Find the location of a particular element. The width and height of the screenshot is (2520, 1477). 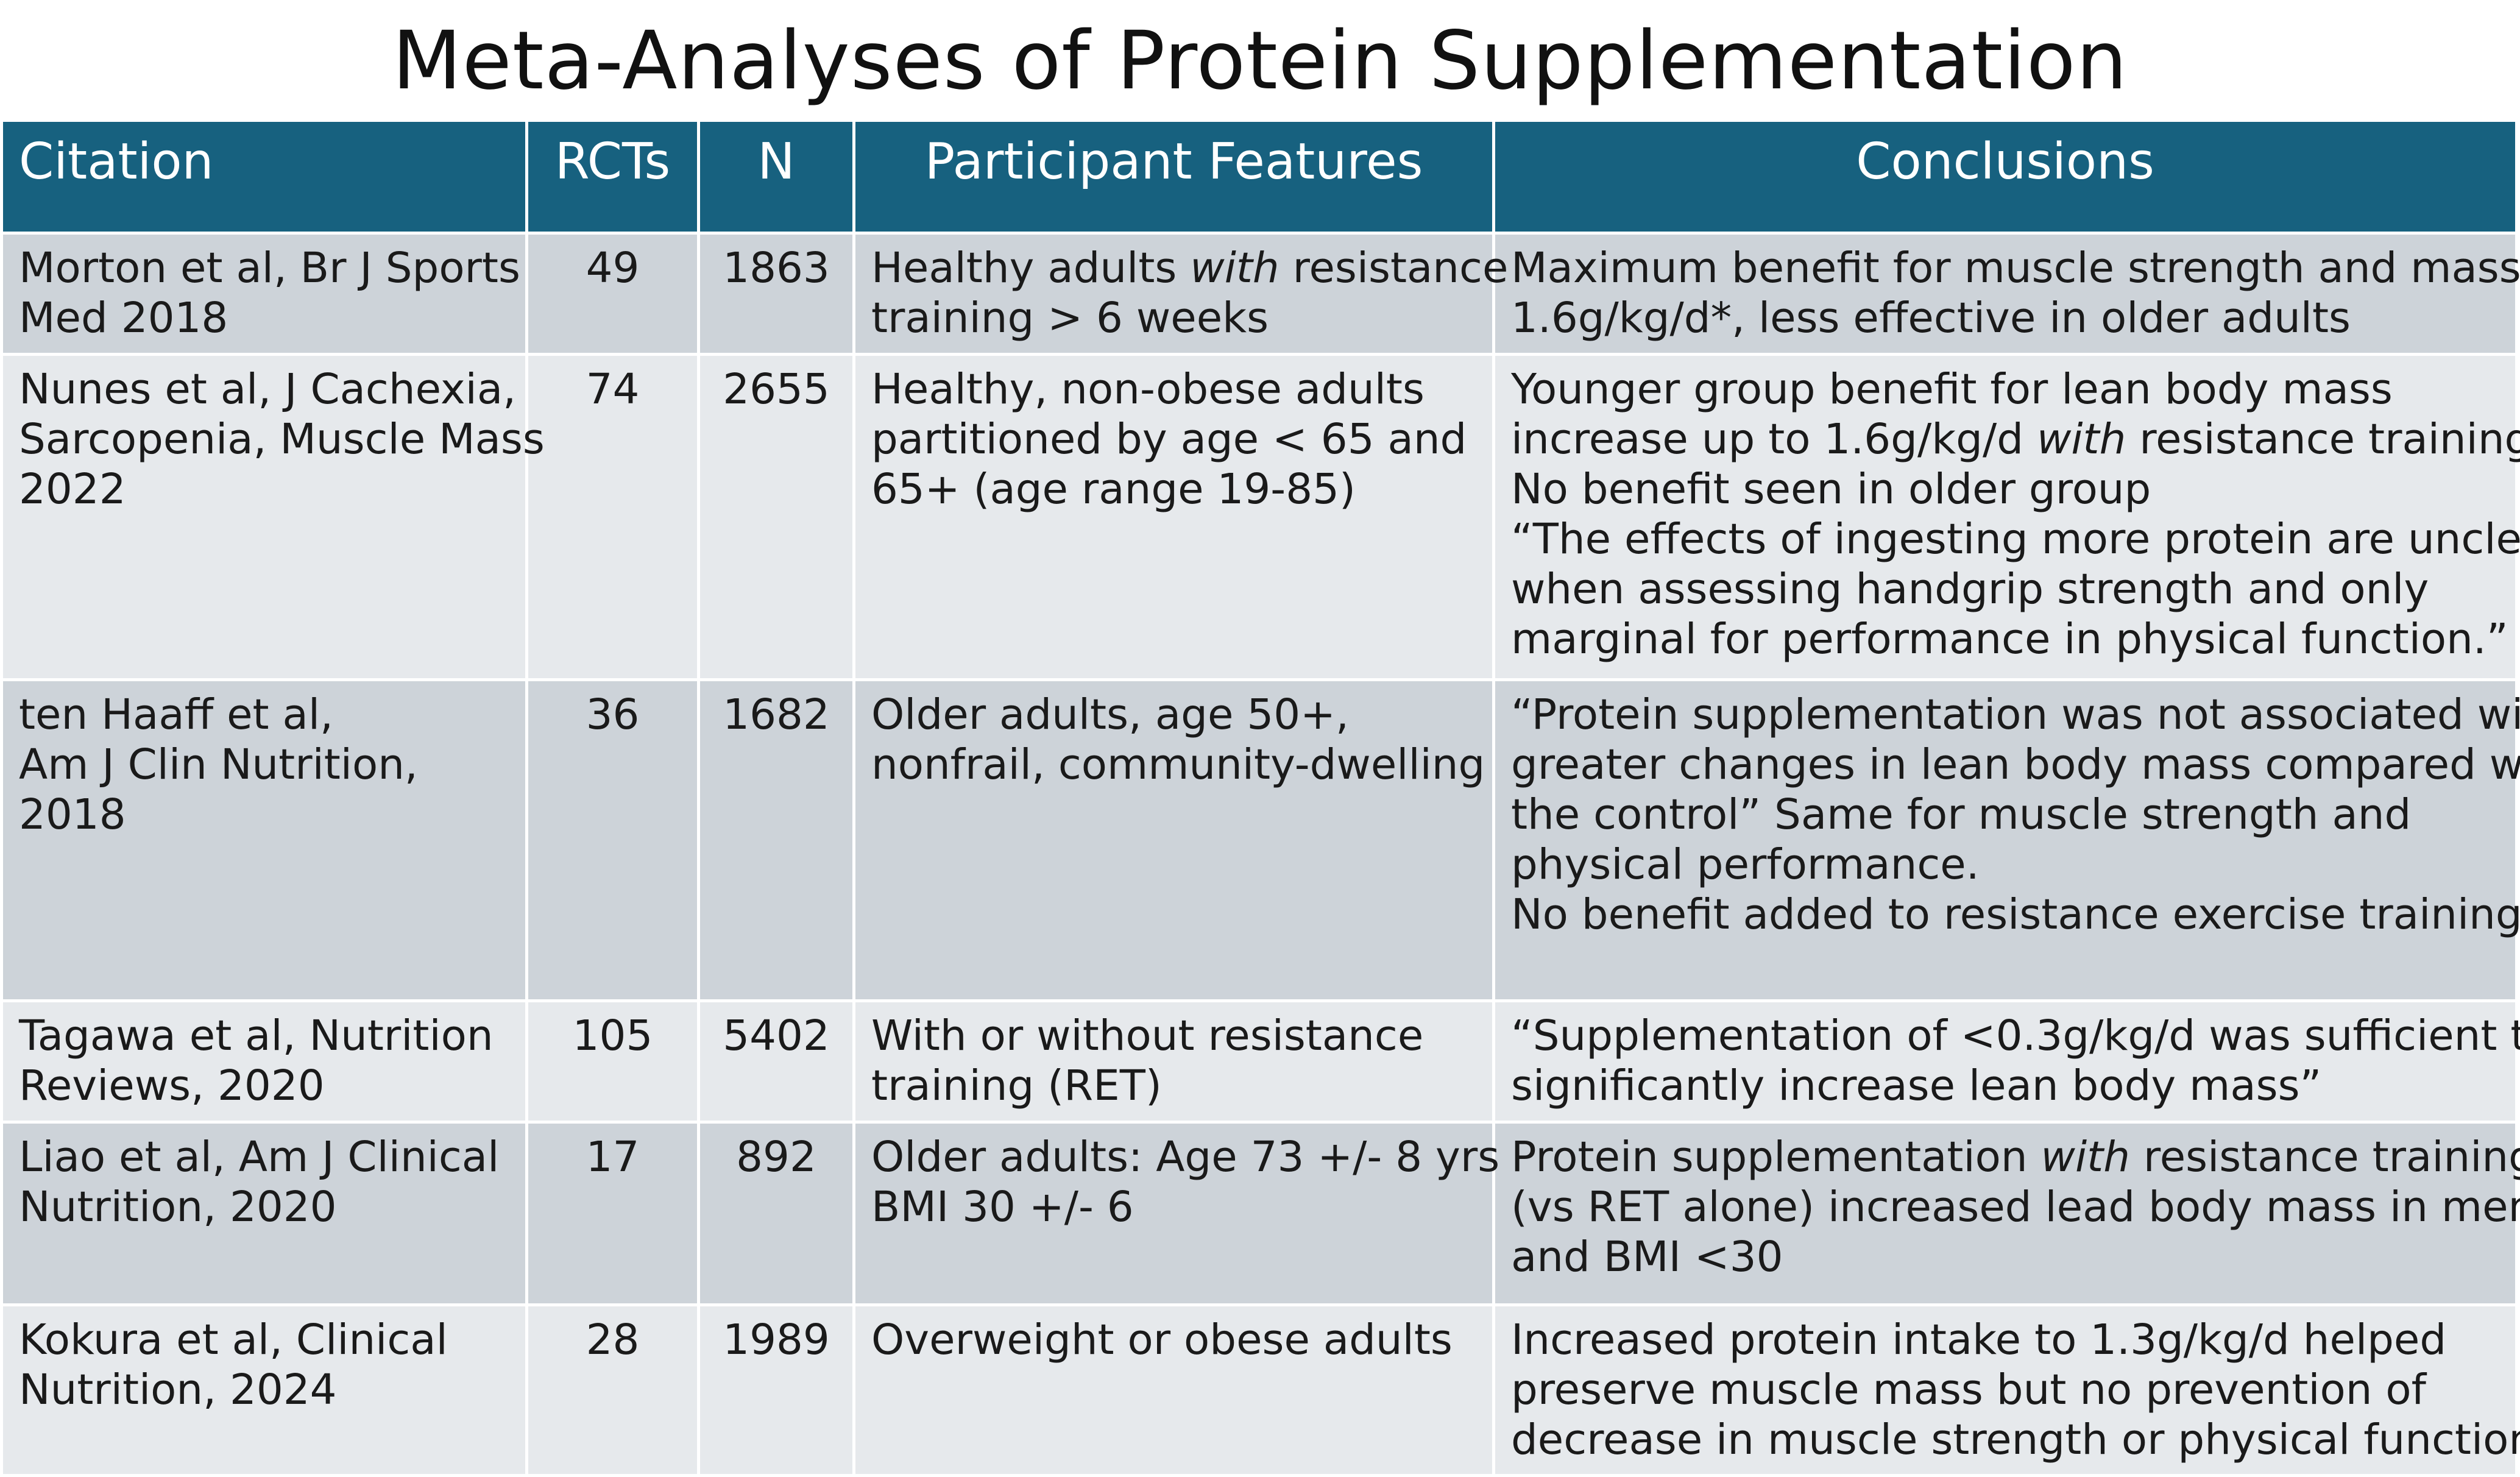

features-line: 65+ (age range 19-85) is located at coordinates (1113, 489).